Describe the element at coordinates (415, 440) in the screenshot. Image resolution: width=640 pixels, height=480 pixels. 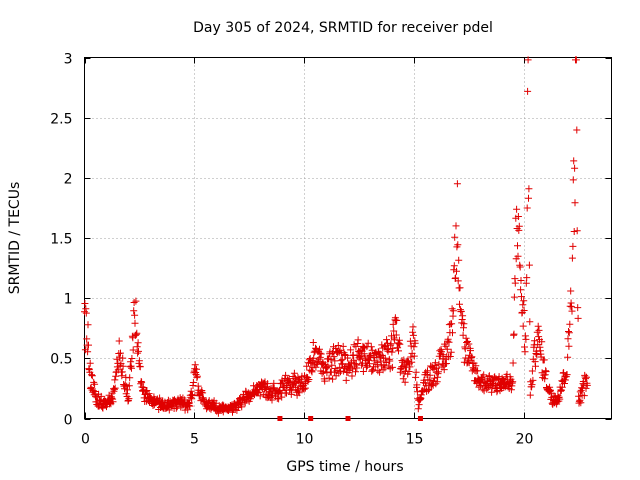
I see `x-tick-label: 15` at that location.